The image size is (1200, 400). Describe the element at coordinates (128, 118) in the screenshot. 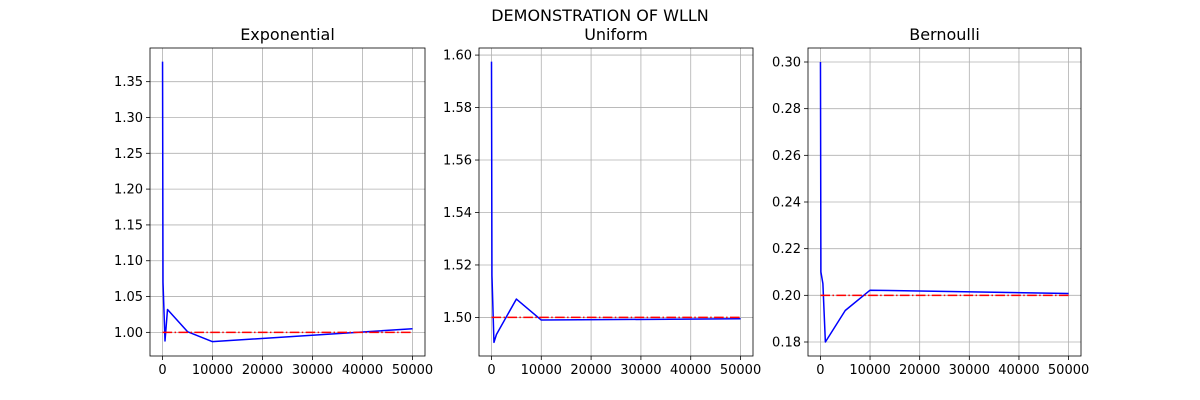

I see `panel-1-ytick-label-6: 1.30` at that location.